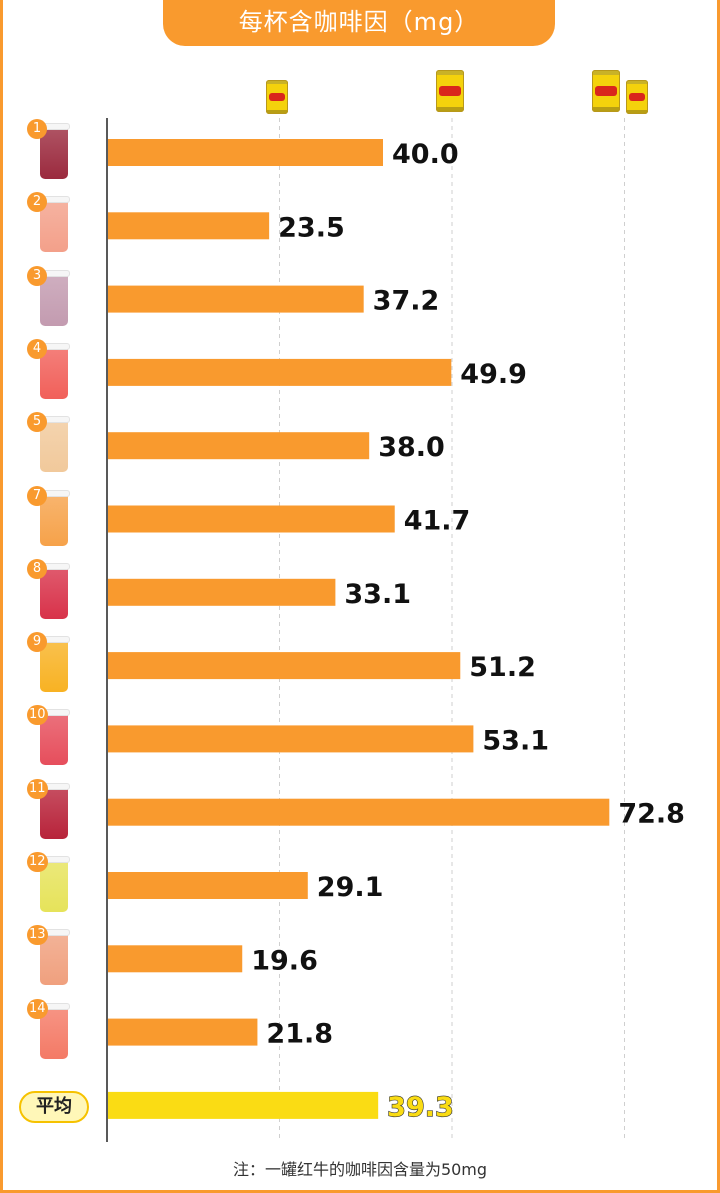  Describe the element at coordinates (37, 862) in the screenshot. I see `rank-badge: 12` at that location.